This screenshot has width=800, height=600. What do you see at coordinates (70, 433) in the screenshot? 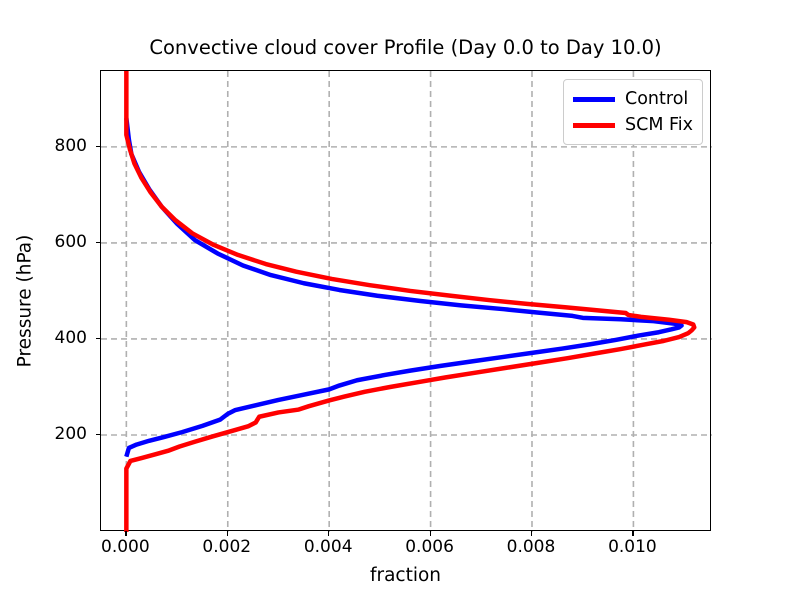
I see `y-tick-label-0: 200` at bounding box center [70, 433].